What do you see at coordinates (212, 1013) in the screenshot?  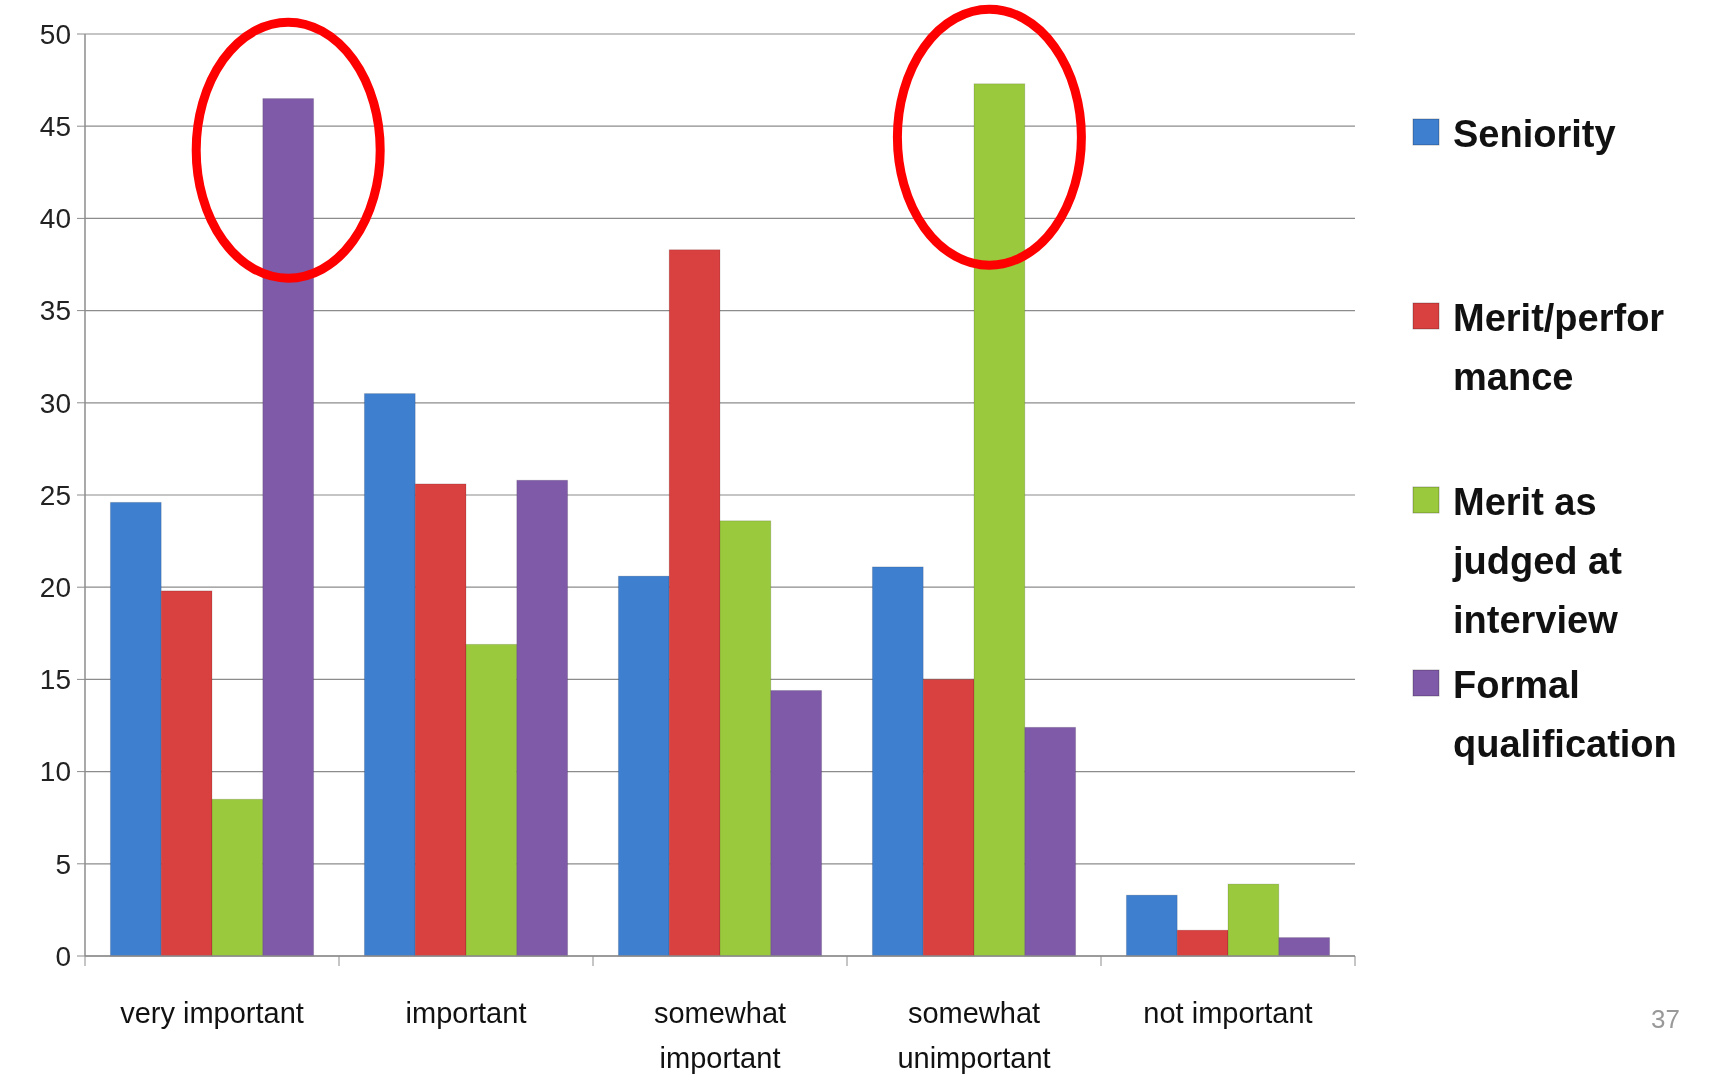 I see `x-tick-label: very important` at bounding box center [212, 1013].